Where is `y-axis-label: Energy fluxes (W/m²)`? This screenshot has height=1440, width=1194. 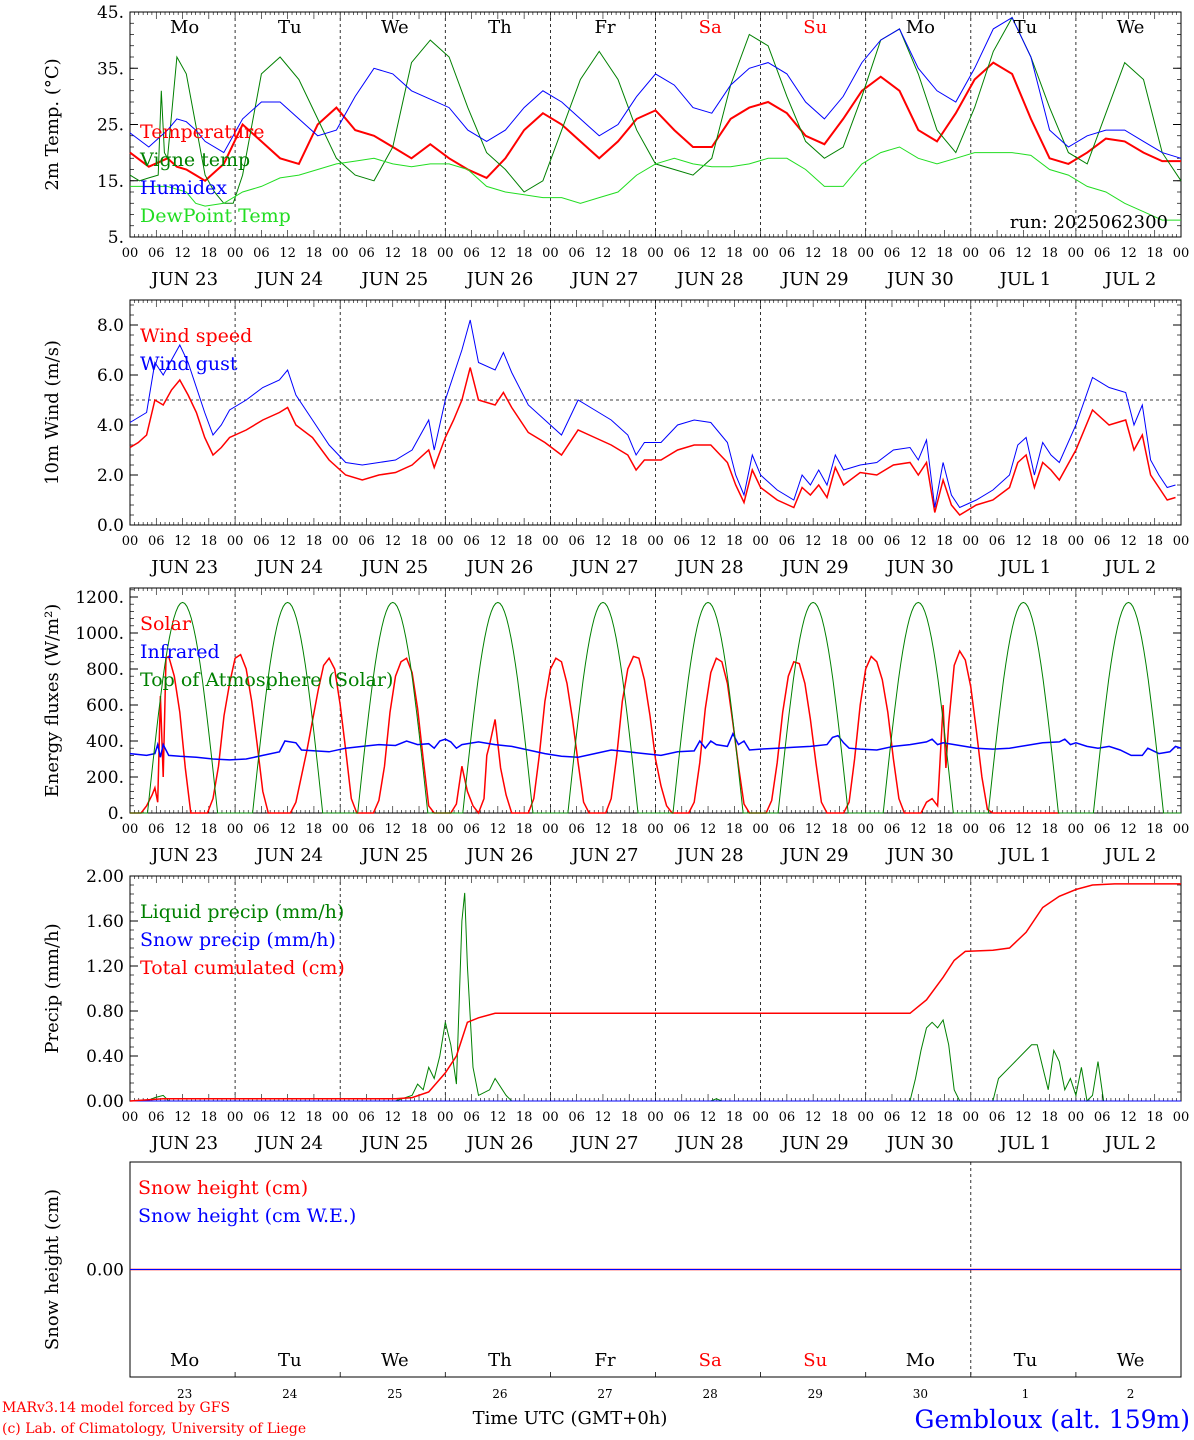
y-axis-label: Energy fluxes (W/m²) is located at coordinates (52, 701).